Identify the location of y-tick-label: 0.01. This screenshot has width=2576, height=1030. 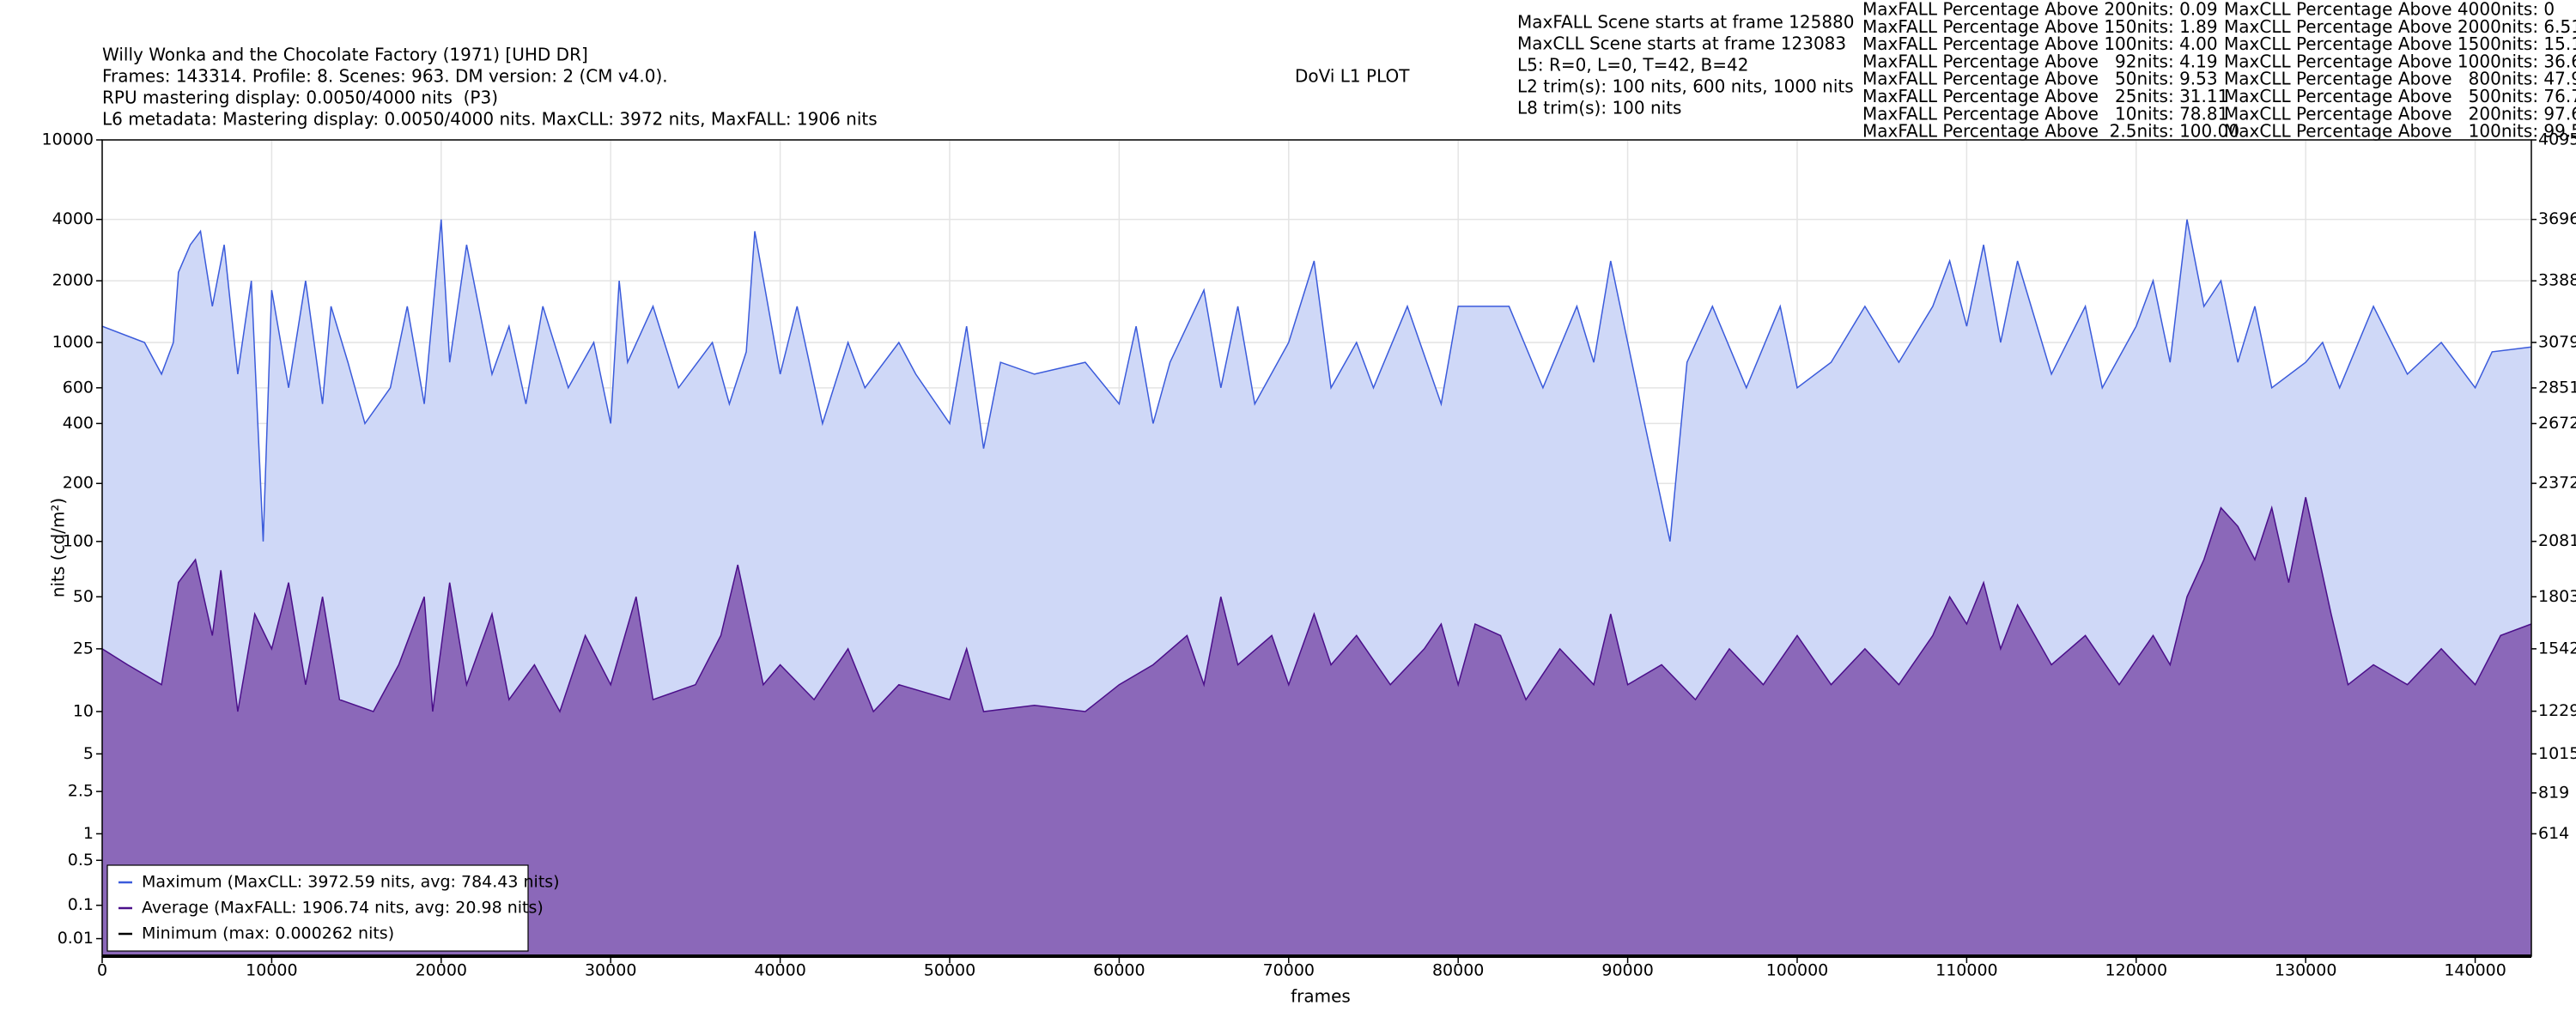
(76, 938).